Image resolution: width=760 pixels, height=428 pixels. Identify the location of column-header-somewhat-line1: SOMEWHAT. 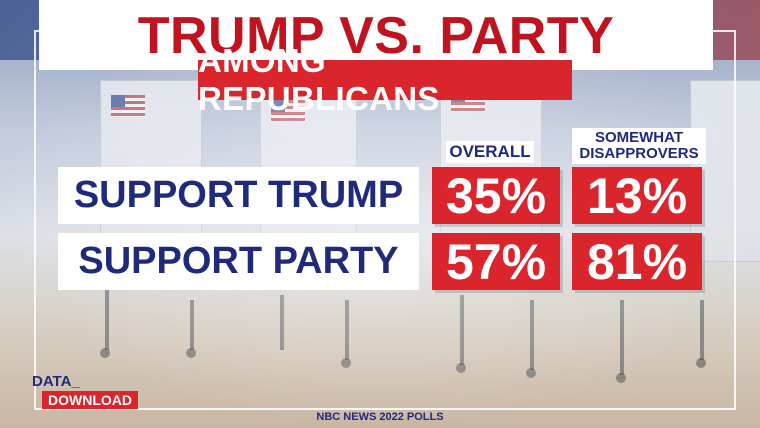
(639, 137).